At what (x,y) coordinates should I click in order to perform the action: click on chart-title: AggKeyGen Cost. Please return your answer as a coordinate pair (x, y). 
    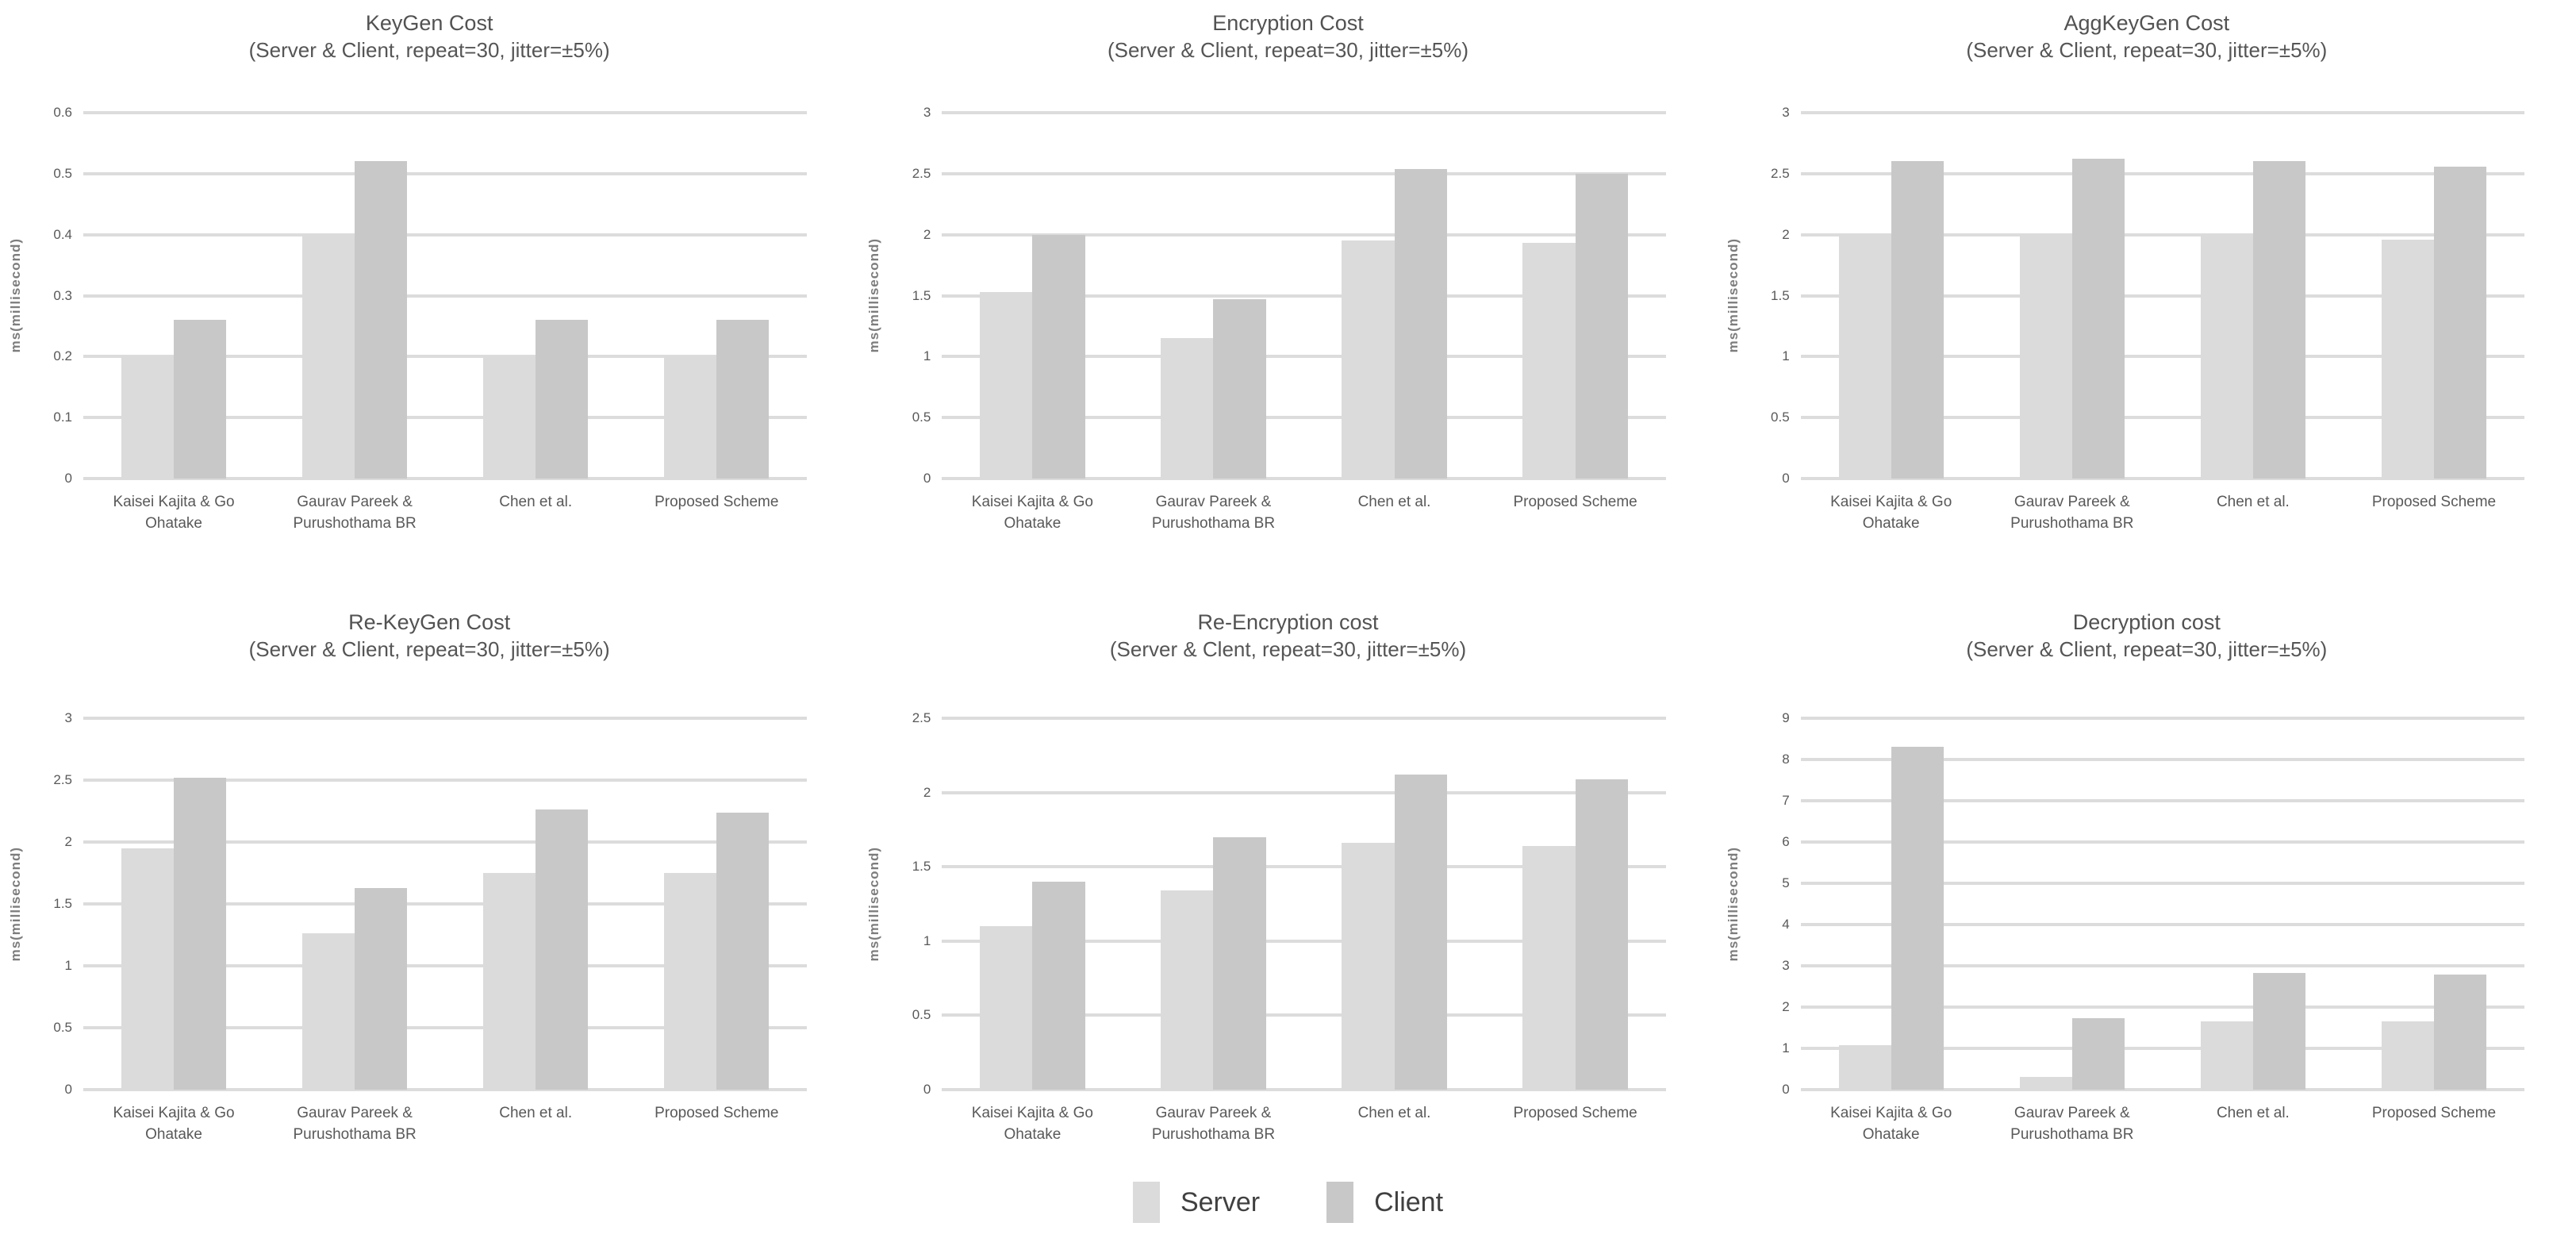
    Looking at the image, I should click on (2146, 23).